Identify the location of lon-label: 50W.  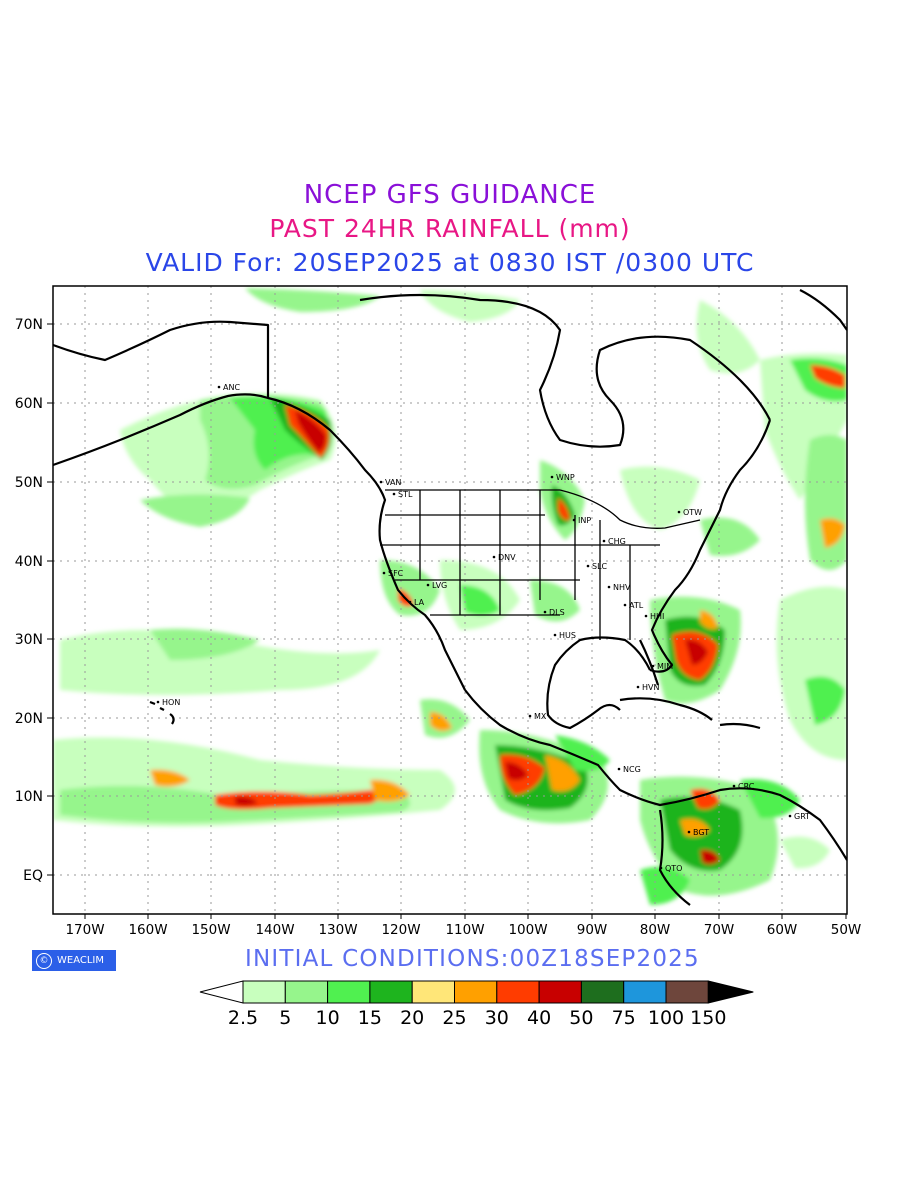
(846, 930).